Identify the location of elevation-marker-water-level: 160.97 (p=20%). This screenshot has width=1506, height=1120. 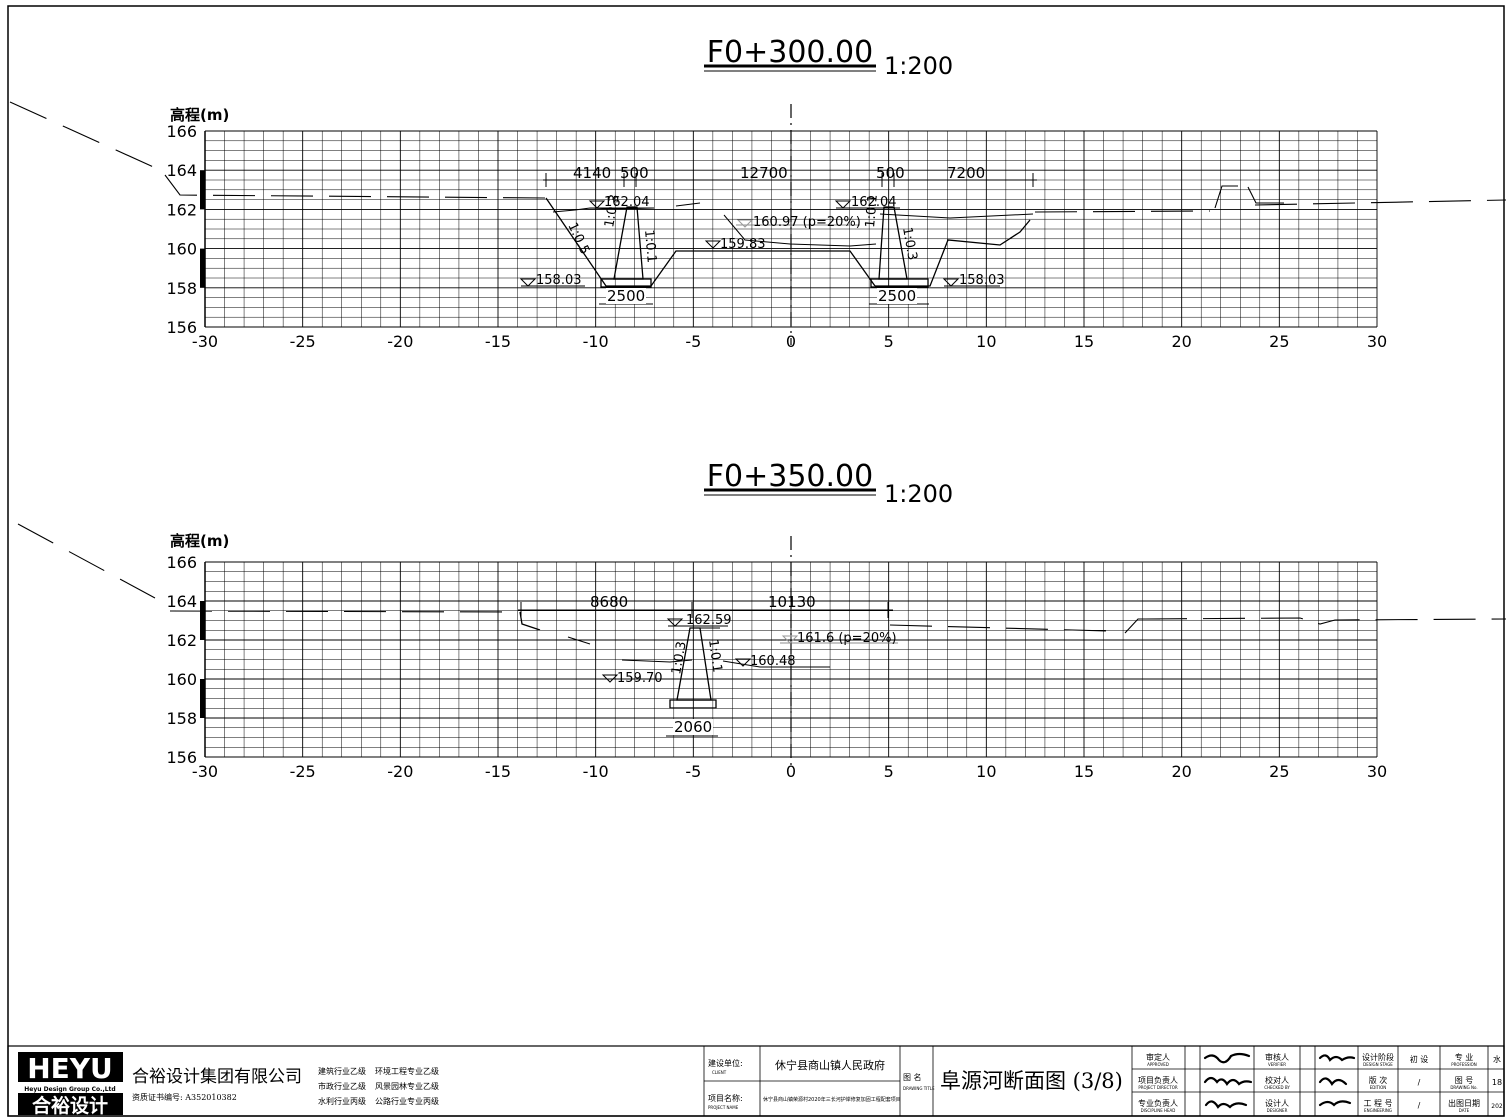
(798, 222).